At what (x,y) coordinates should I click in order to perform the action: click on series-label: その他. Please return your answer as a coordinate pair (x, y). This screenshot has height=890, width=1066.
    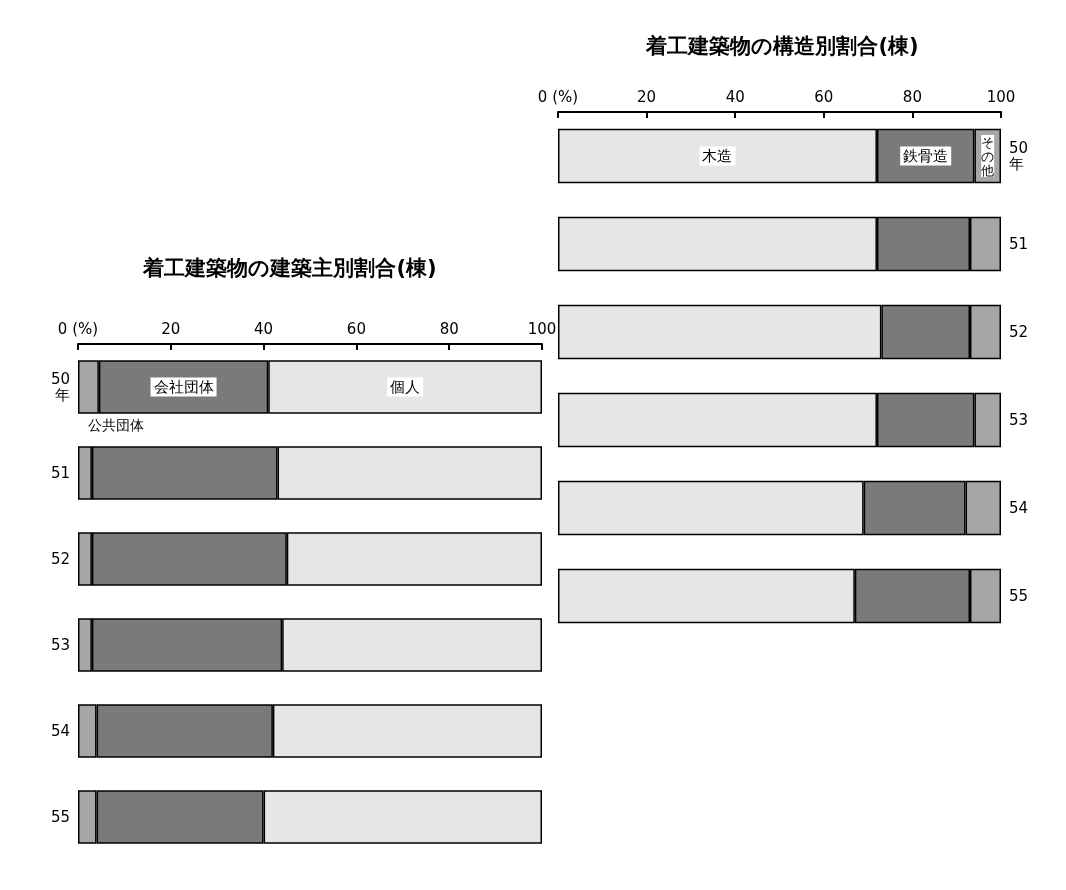
    Looking at the image, I should click on (988, 156).